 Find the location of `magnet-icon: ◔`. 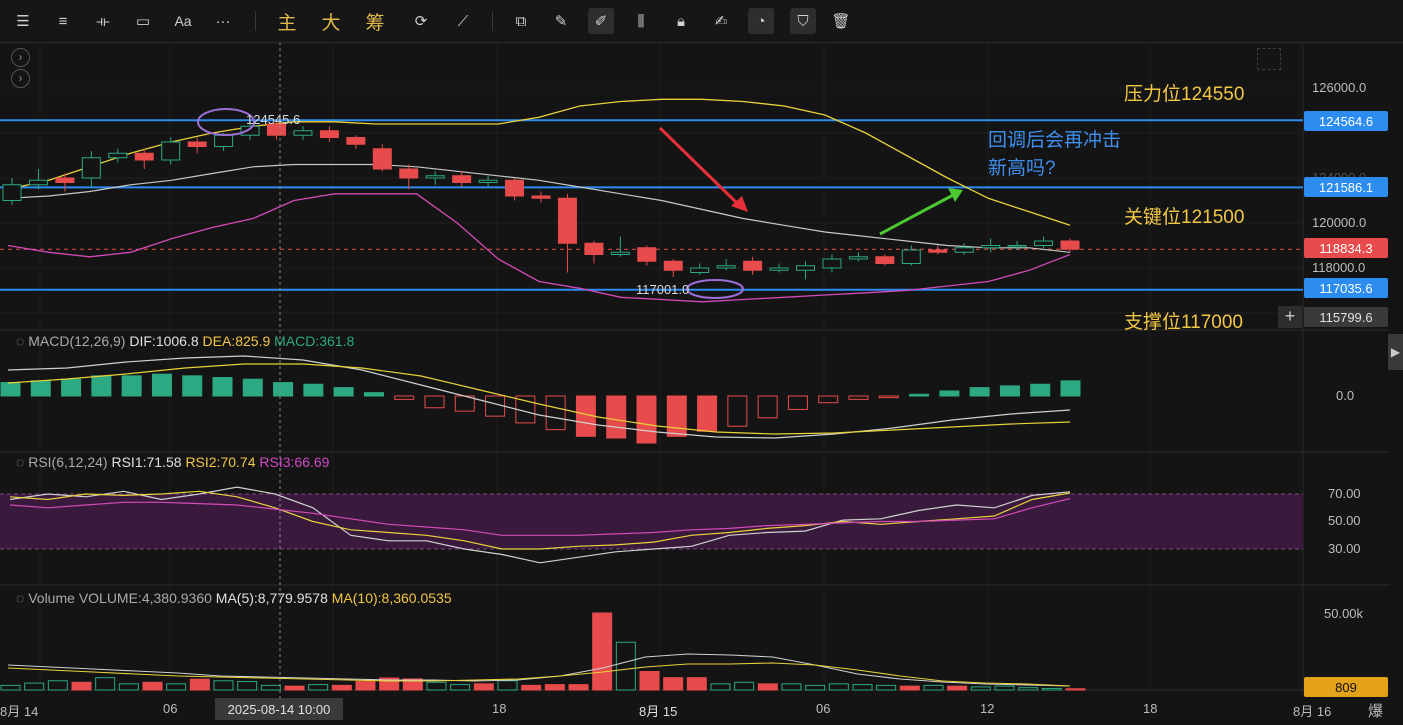

magnet-icon: ◔ is located at coordinates (761, 21).